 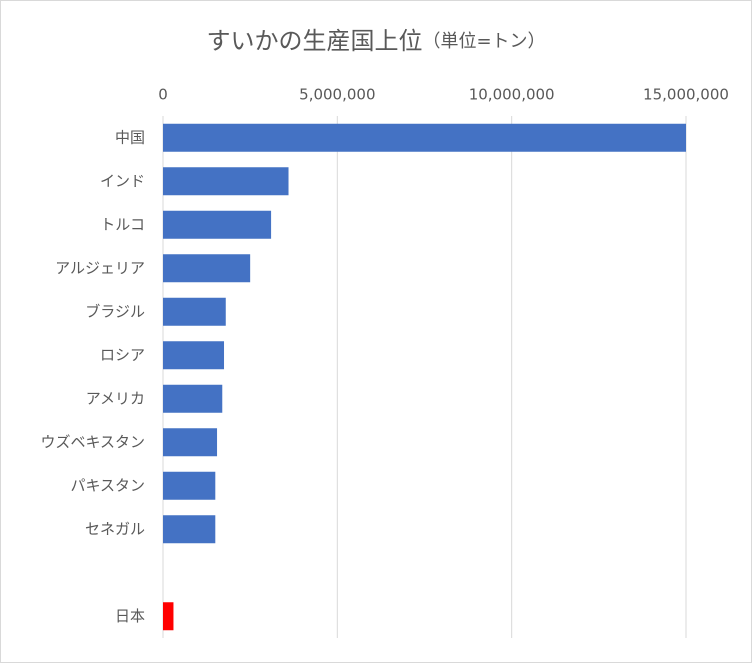 What do you see at coordinates (314, 41) in the screenshot?
I see `title-main: すいかの生産国上位` at bounding box center [314, 41].